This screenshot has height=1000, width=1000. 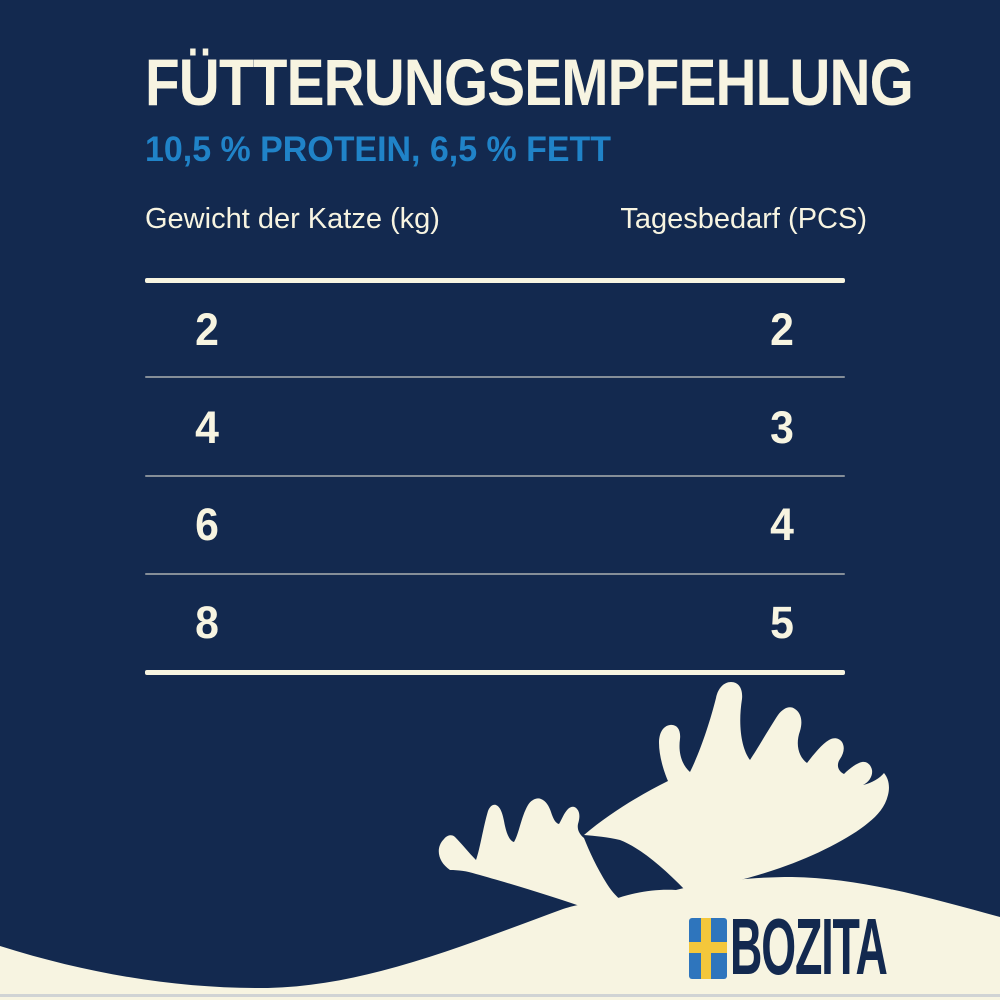 What do you see at coordinates (782, 524) in the screenshot?
I see `daily-value: 4` at bounding box center [782, 524].